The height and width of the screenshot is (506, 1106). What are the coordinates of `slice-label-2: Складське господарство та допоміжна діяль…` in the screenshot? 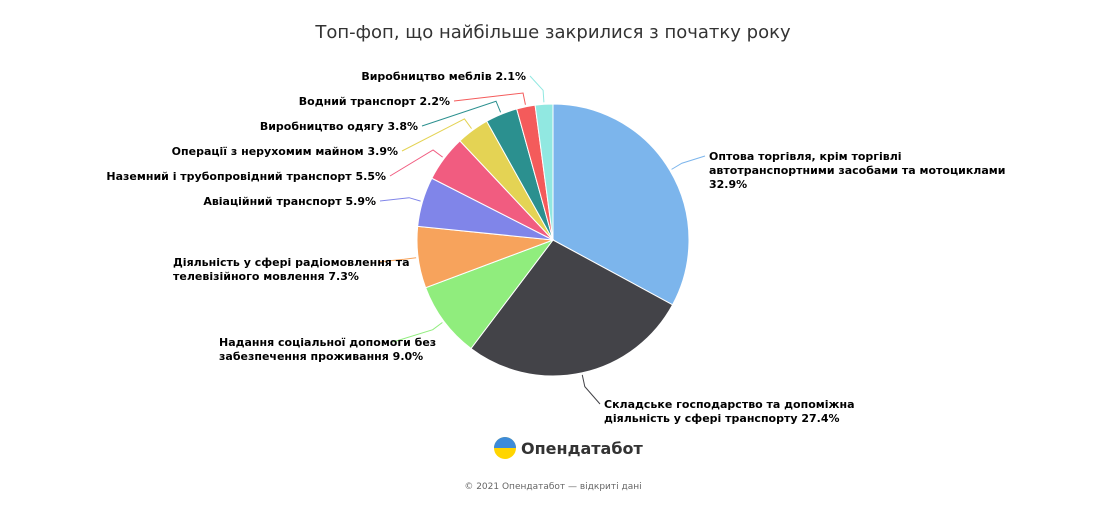 It's located at (729, 411).